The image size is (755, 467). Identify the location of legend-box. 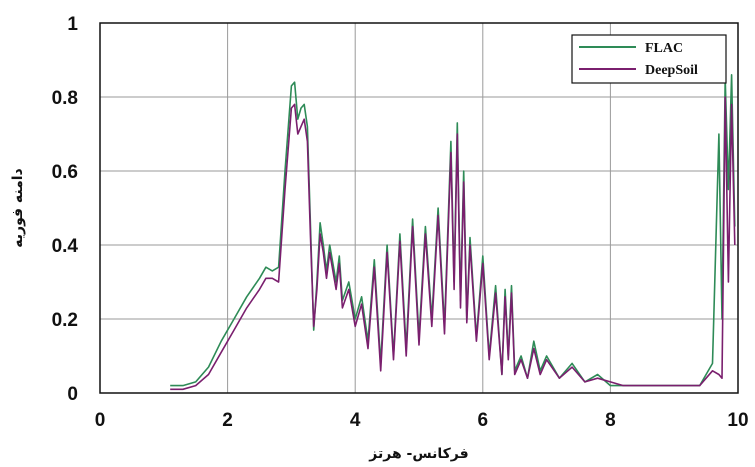
(649, 59).